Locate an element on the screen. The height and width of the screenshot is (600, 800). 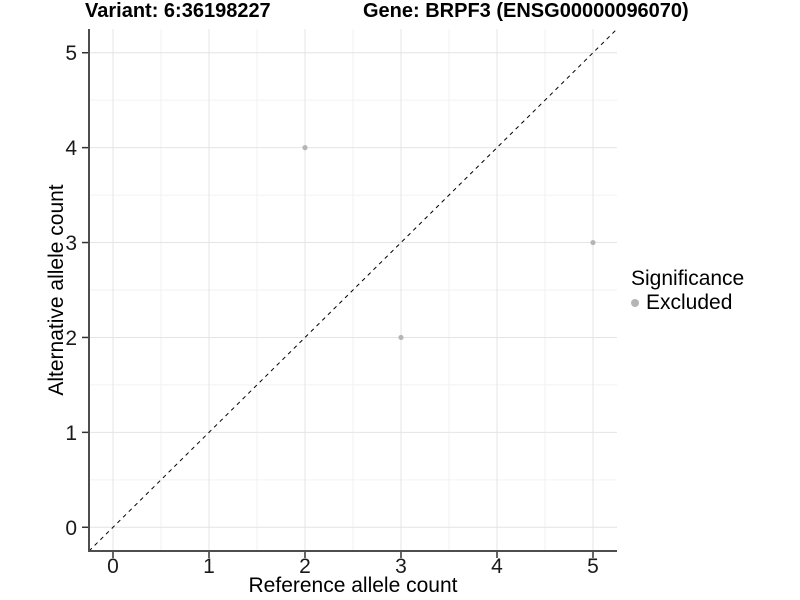
excluded-point-icon is located at coordinates (635, 303).